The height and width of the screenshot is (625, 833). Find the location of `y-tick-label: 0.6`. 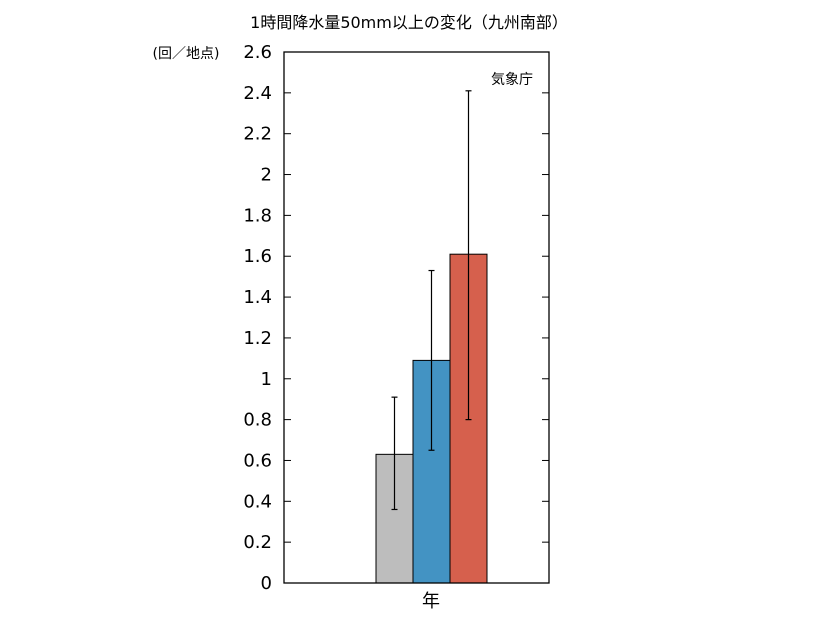

y-tick-label: 0.6 is located at coordinates (257, 460).